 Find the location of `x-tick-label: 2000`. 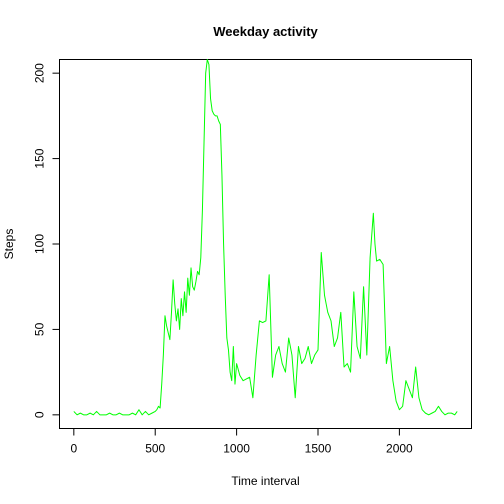

x-tick-label: 2000 is located at coordinates (399, 449).